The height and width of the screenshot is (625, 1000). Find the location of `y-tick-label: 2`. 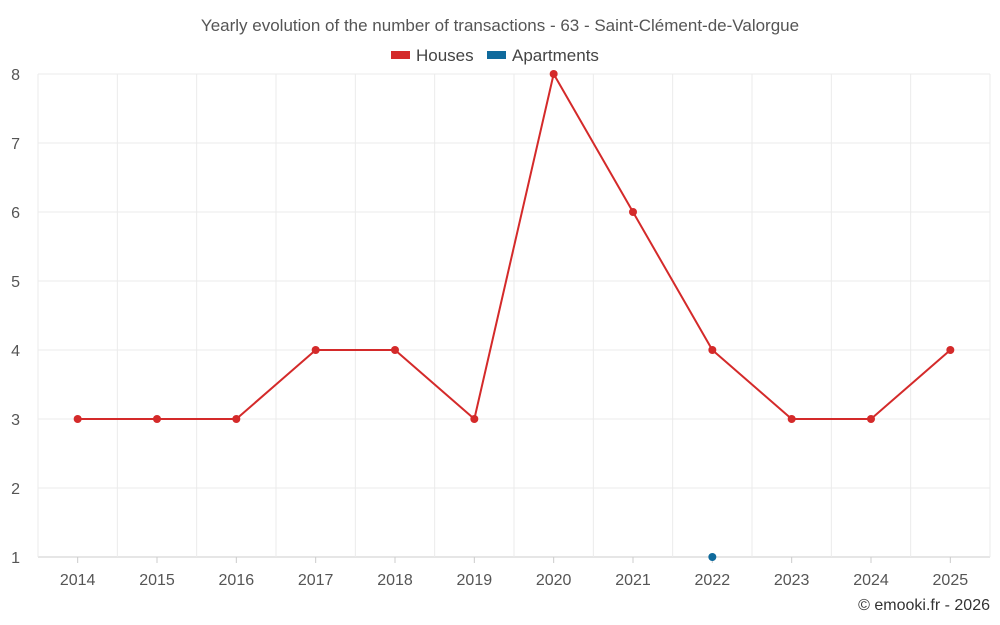

y-tick-label: 2 is located at coordinates (15, 489).